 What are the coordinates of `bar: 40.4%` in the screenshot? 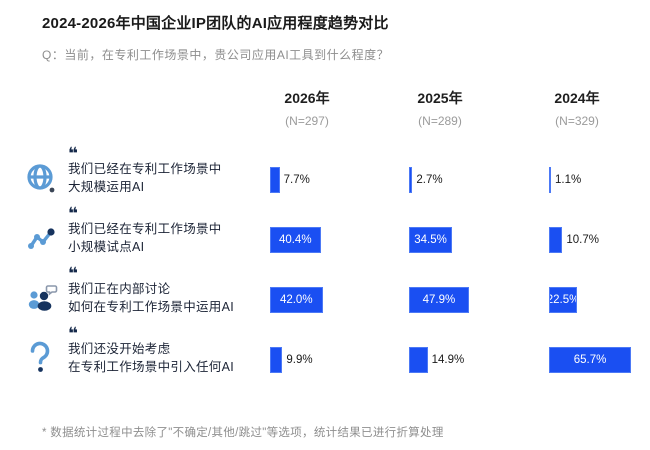 It's located at (295, 240).